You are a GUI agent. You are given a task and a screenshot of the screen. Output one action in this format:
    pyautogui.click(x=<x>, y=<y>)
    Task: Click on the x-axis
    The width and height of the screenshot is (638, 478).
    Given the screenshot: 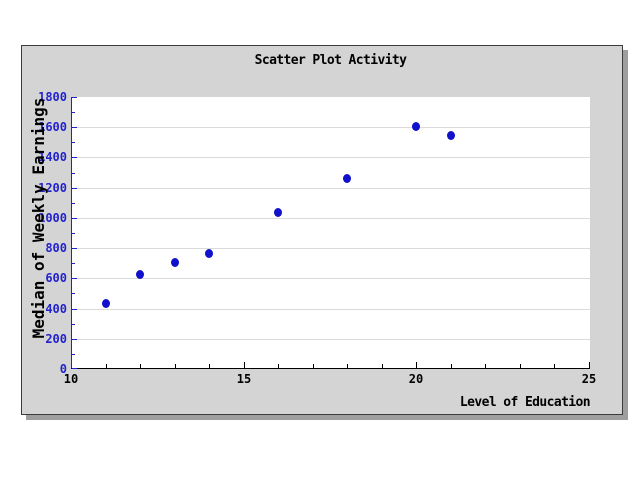 What is the action you would take?
    pyautogui.click(x=330, y=368)
    